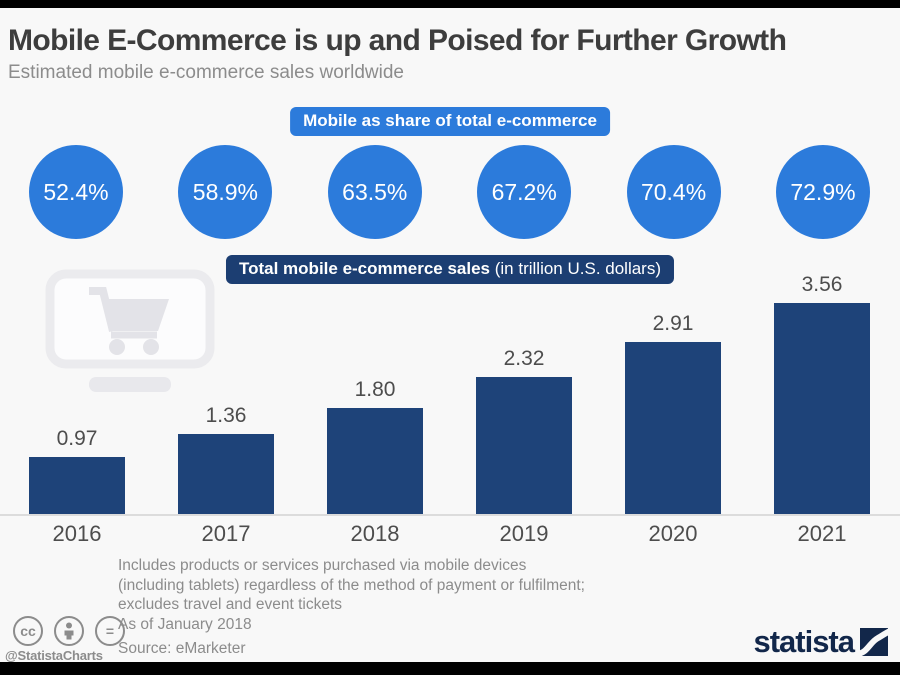 Image resolution: width=900 pixels, height=675 pixels. Describe the element at coordinates (450, 668) in the screenshot. I see `bottom-border` at that location.